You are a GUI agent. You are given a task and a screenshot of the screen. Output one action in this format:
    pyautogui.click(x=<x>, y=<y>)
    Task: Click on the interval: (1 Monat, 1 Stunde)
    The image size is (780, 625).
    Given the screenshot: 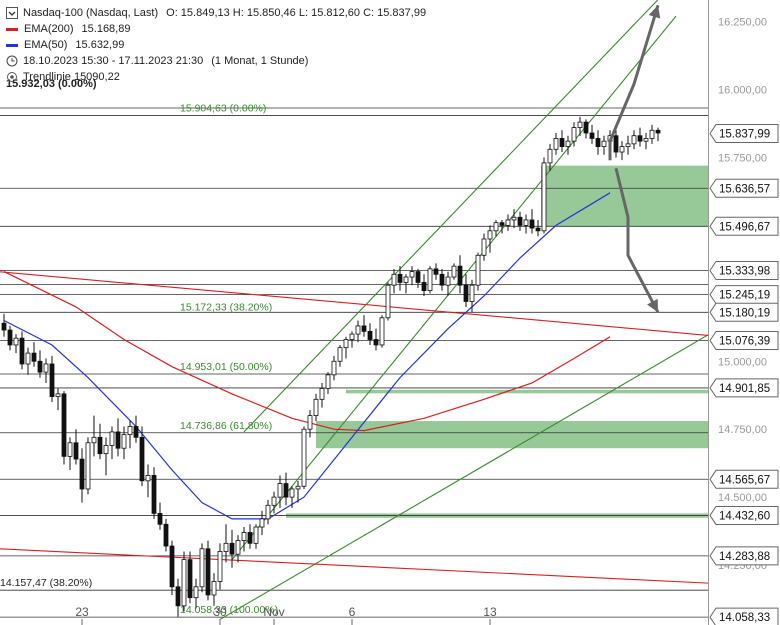 What is the action you would take?
    pyautogui.click(x=260, y=61)
    